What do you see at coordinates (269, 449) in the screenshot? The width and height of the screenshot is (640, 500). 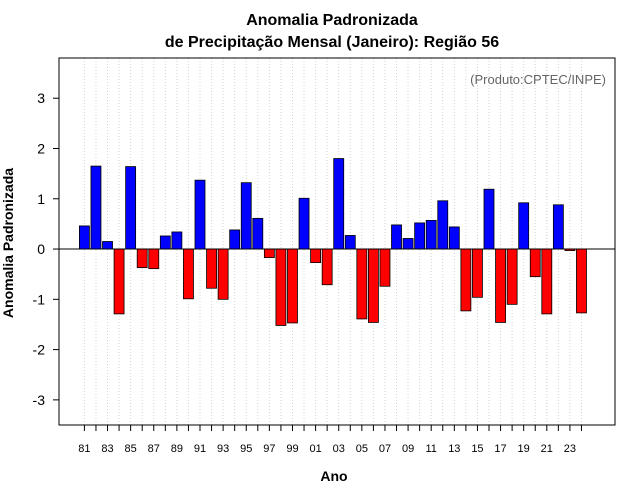 I see `x-tick-label: 97` at bounding box center [269, 449].